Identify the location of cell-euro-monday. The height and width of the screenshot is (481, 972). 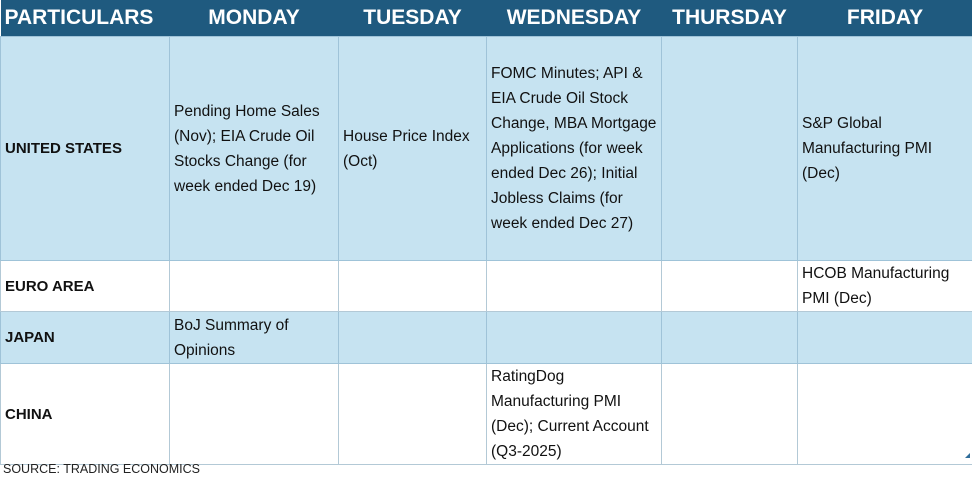
(254, 286).